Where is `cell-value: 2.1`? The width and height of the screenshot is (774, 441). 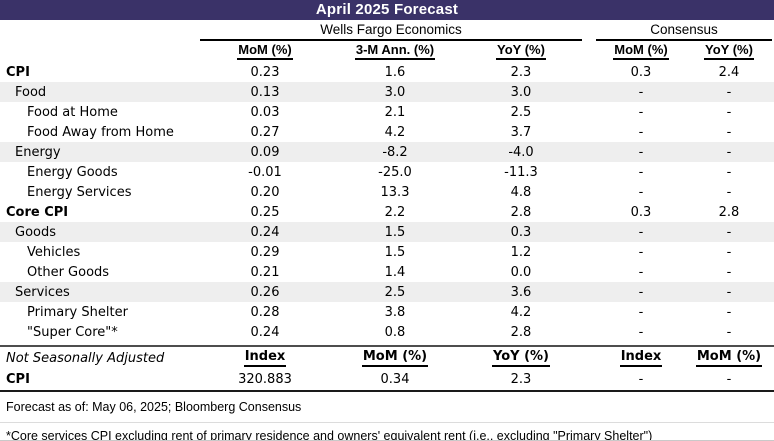
cell-value: 2.1 is located at coordinates (395, 112).